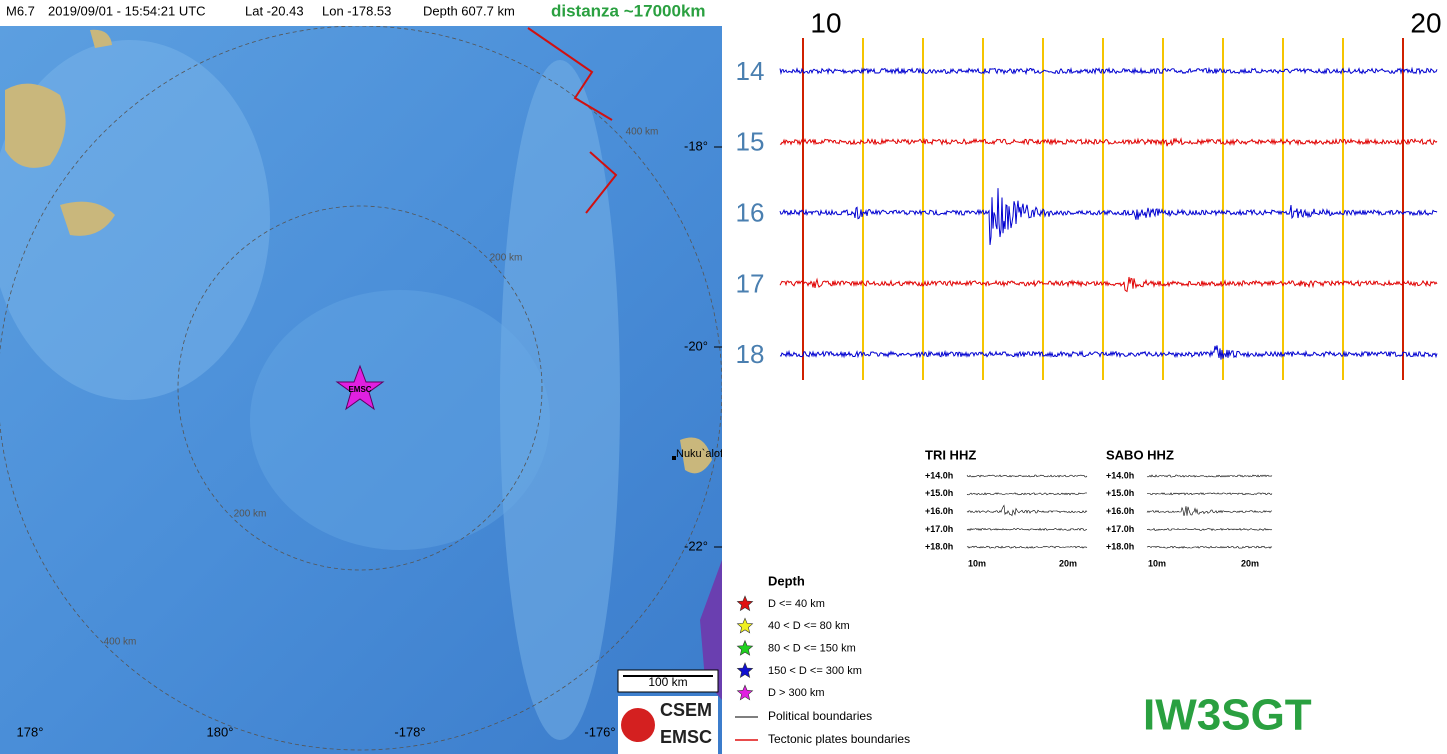 This screenshot has height=754, width=1447. Describe the element at coordinates (628, 10) in the screenshot. I see `header-text: distanza ~17000km` at that location.